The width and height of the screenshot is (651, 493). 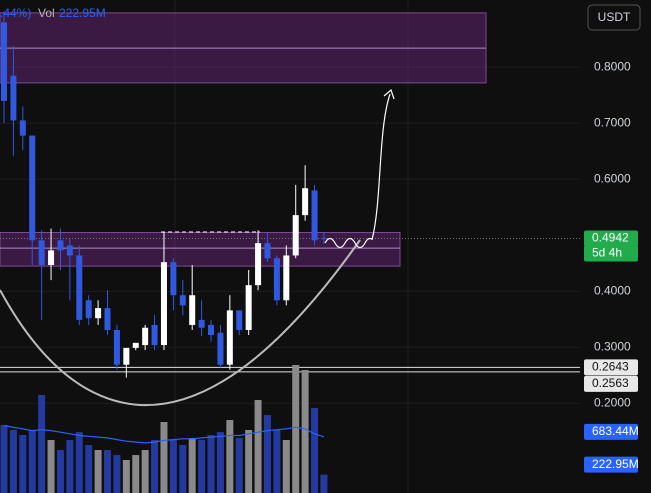 I want to click on header-change: .44%), so click(x=15, y=13).